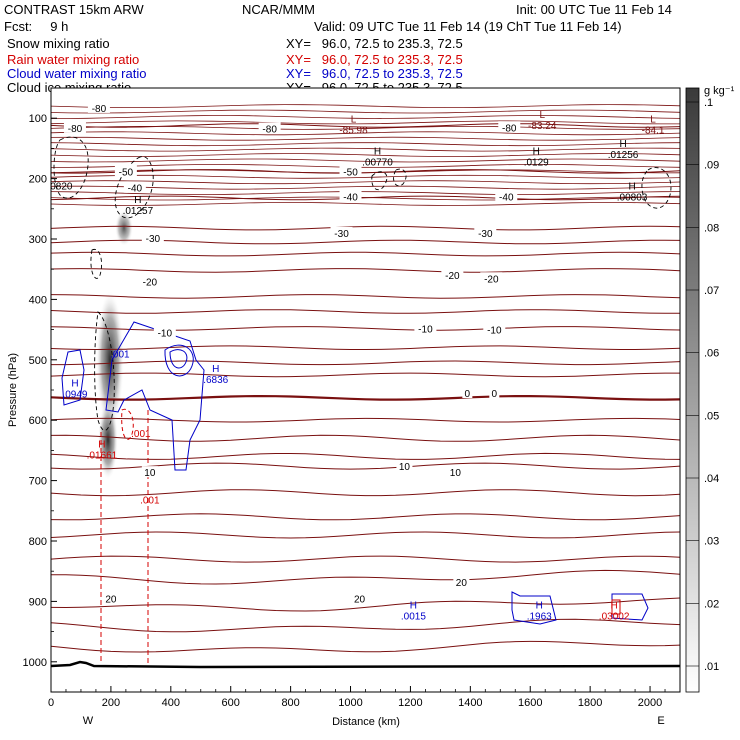  I want to click on isotherm-line--30, so click(365, 228).